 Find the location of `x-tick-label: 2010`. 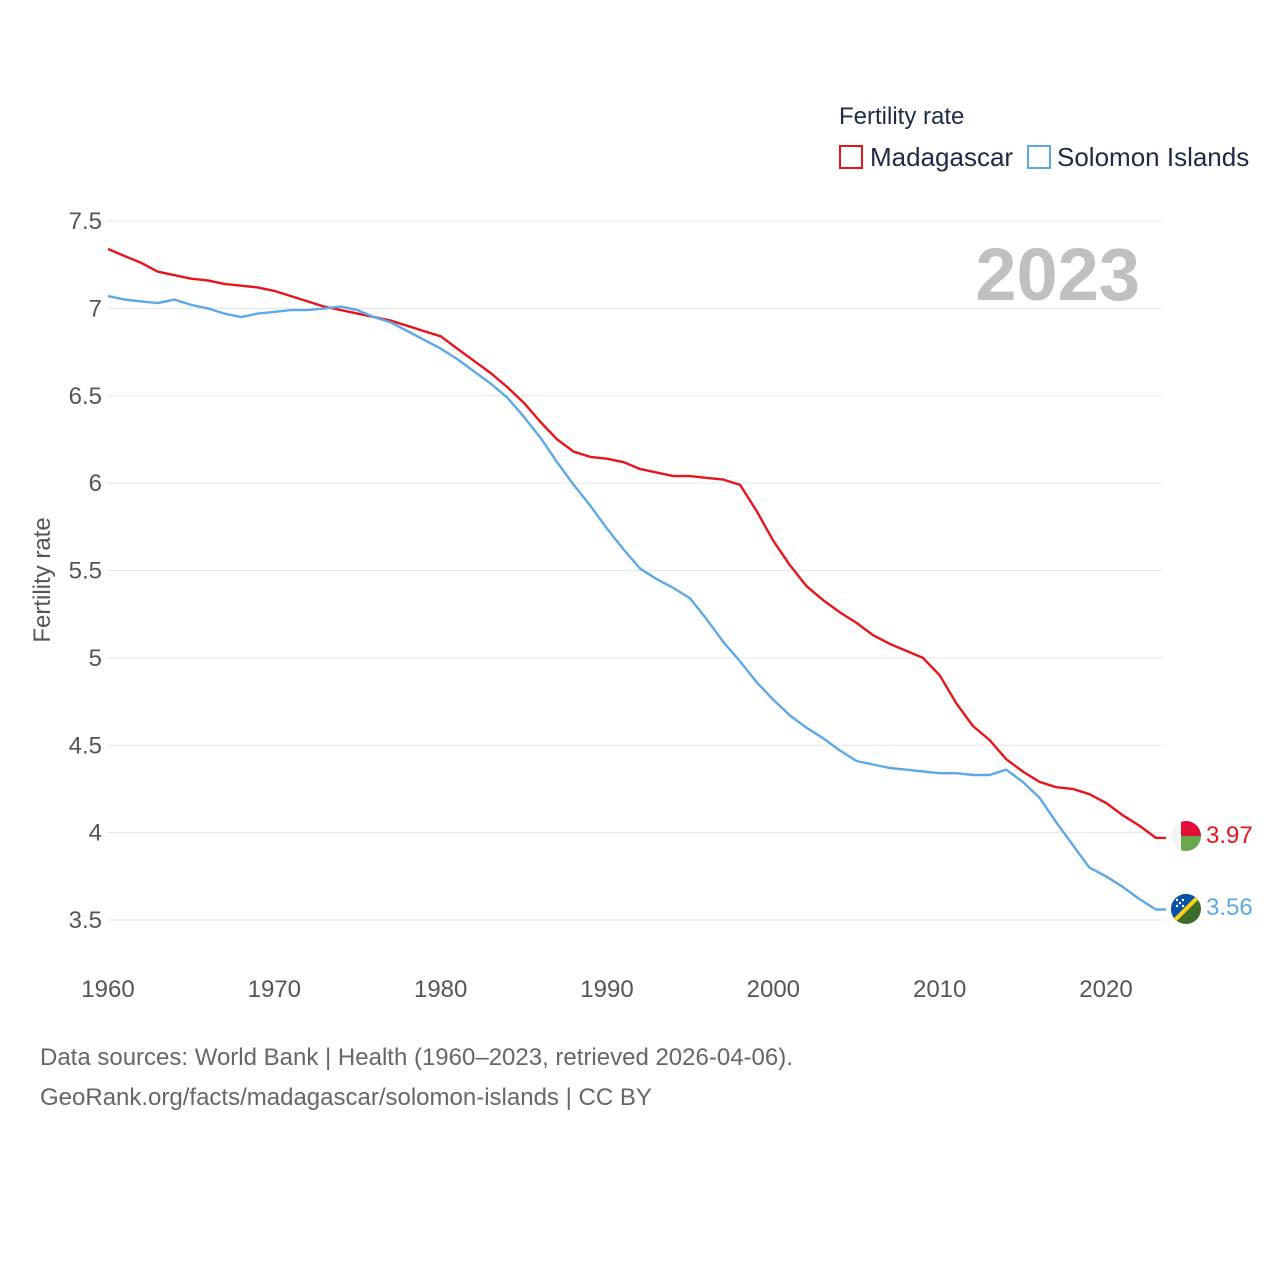

x-tick-label: 2010 is located at coordinates (939, 989).